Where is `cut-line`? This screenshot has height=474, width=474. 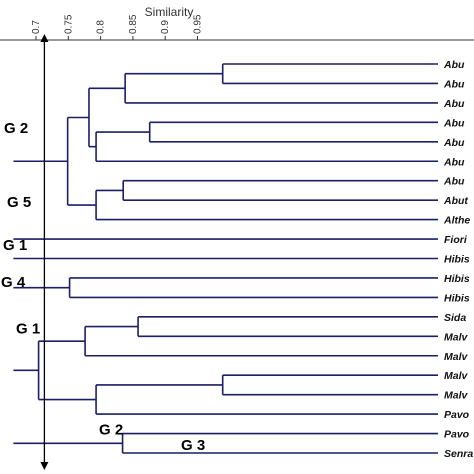 cut-line is located at coordinates (44, 252).